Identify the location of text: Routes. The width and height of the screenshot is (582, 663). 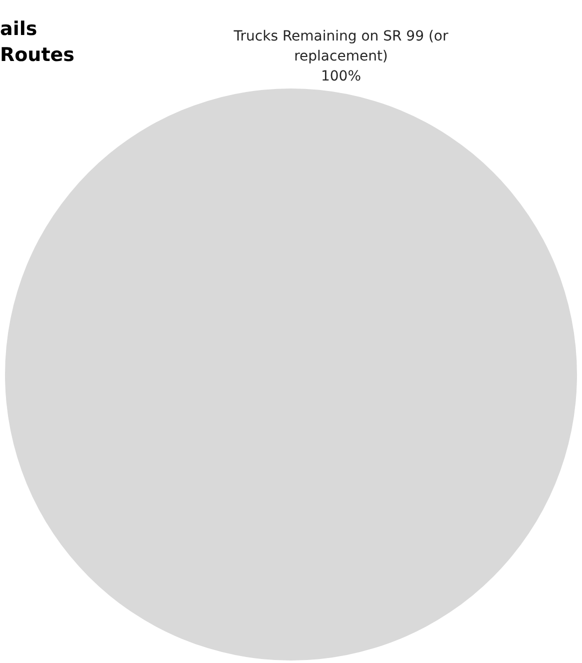
(37, 55).